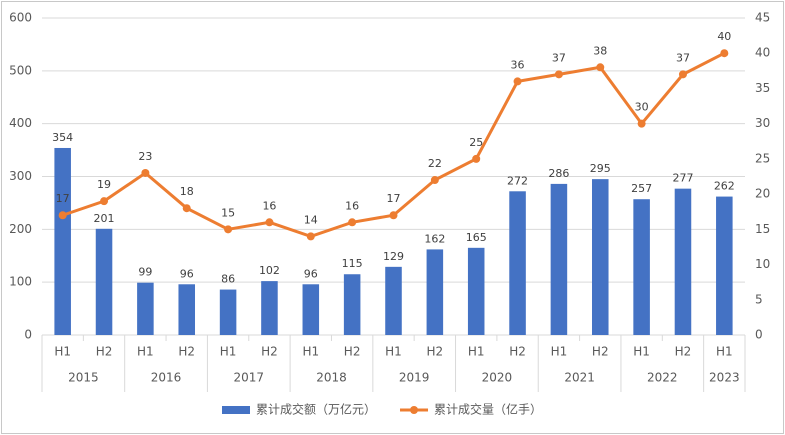  I want to click on bar-value-label: 129, so click(393, 256).